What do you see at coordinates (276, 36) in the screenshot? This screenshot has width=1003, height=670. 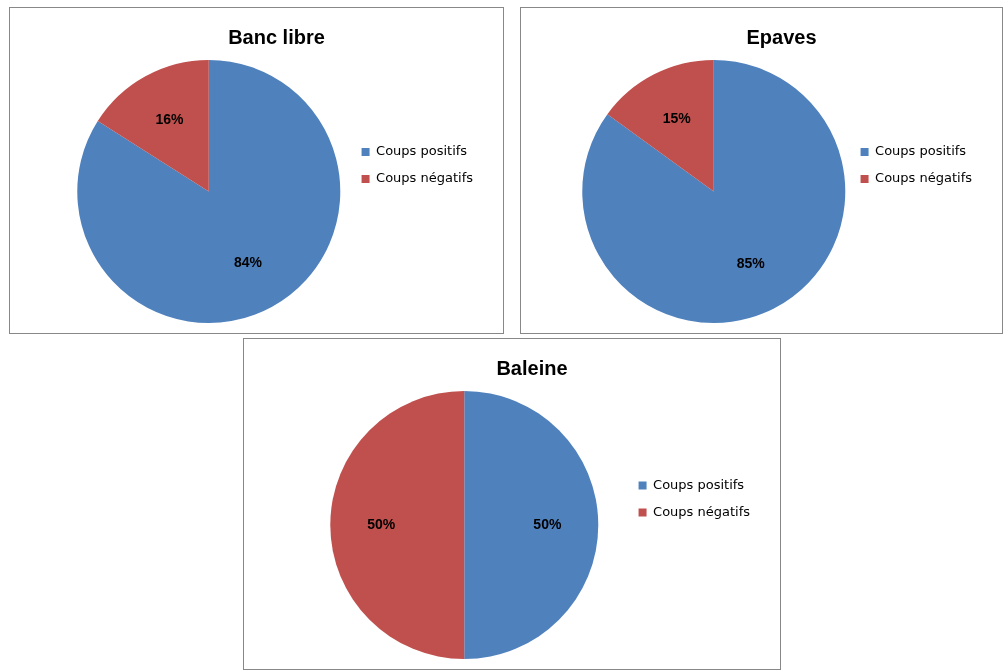 I see `chart-title: Banc libre` at bounding box center [276, 36].